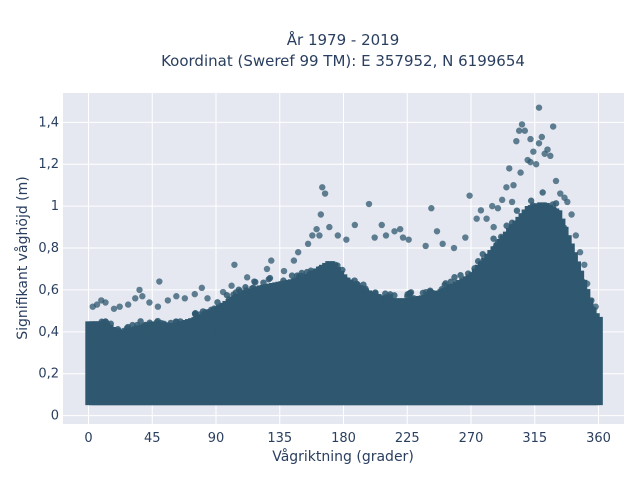  What do you see at coordinates (48, 269) in the screenshot?
I see `y-tick-labels: 0 0,2 0,4 0,6 0,8 1 1,2 1,4` at bounding box center [48, 269].